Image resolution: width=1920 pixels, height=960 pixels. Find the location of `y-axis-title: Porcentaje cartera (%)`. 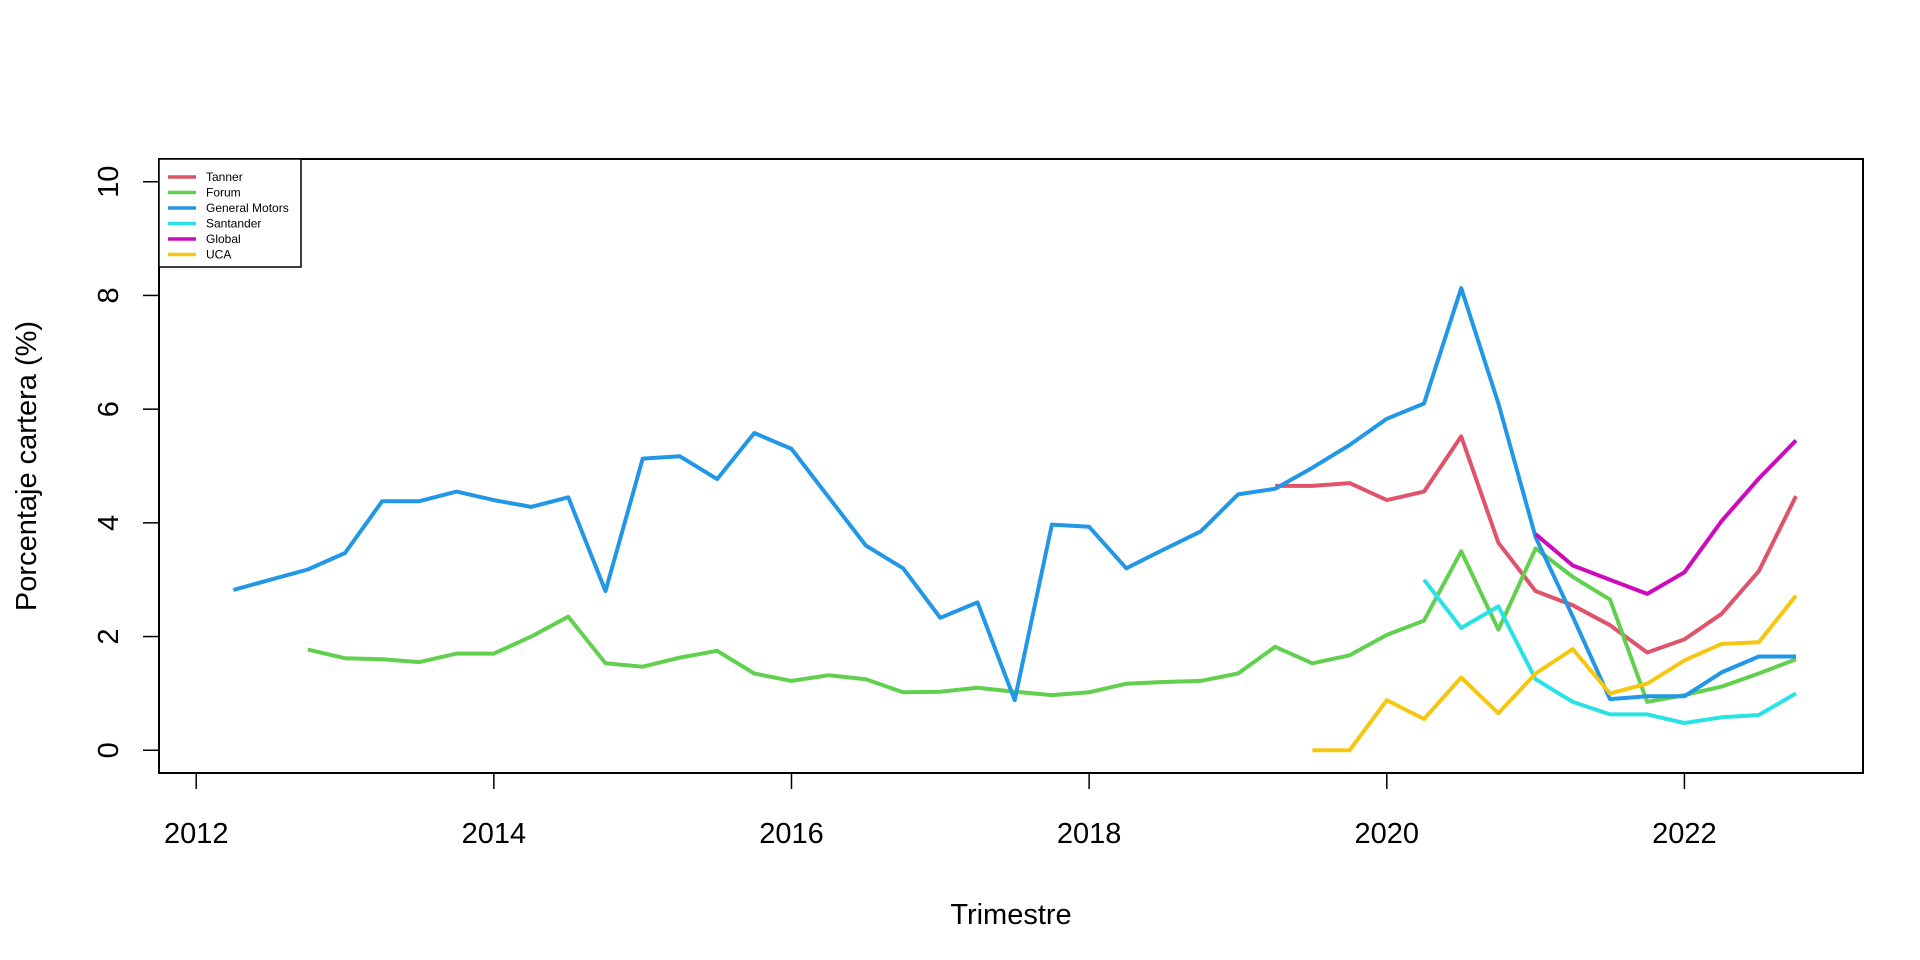

y-axis-title: Porcentaje cartera (%) is located at coordinates (27, 466).